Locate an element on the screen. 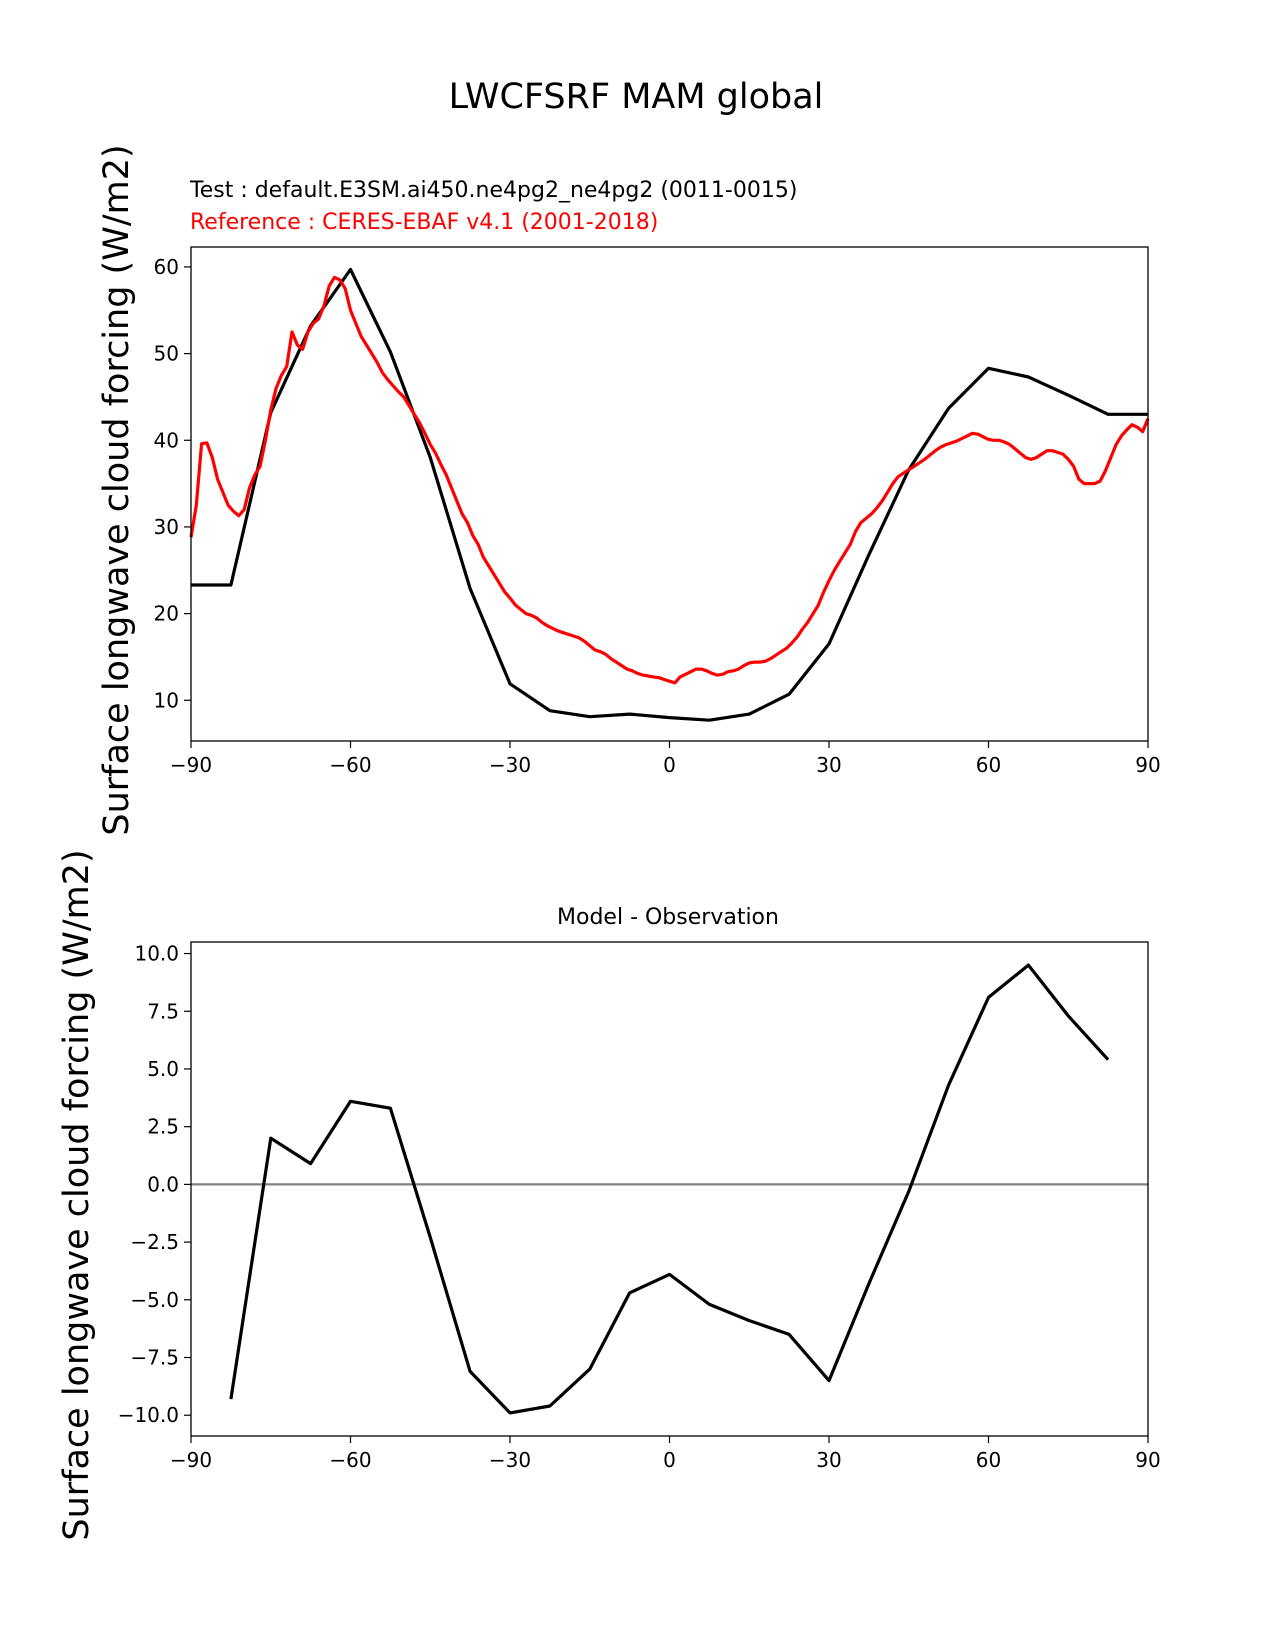 The width and height of the screenshot is (1275, 1650). bottom-xtick-label: −60 is located at coordinates (350, 1460).